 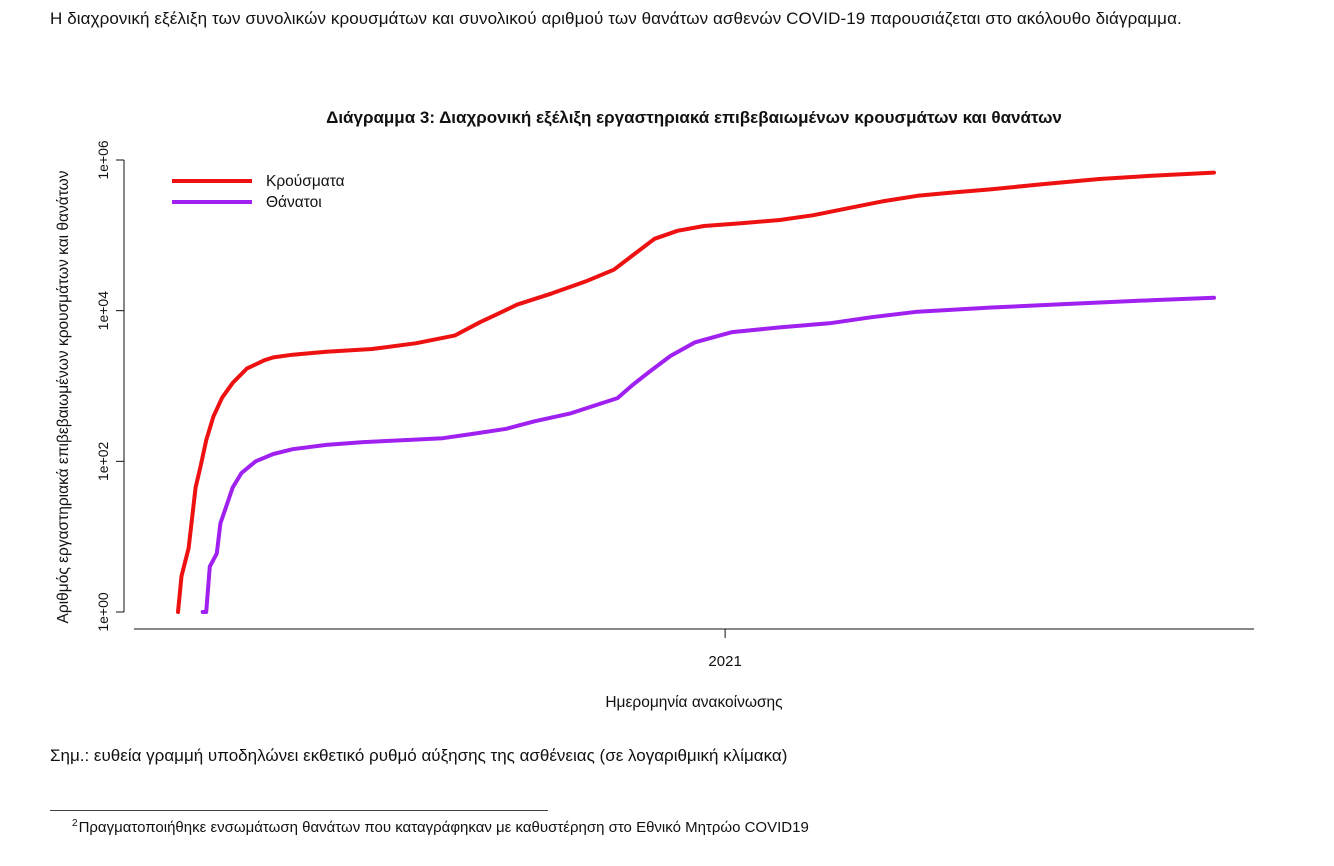 What do you see at coordinates (299, 810) in the screenshot?
I see `footnote-separator` at bounding box center [299, 810].